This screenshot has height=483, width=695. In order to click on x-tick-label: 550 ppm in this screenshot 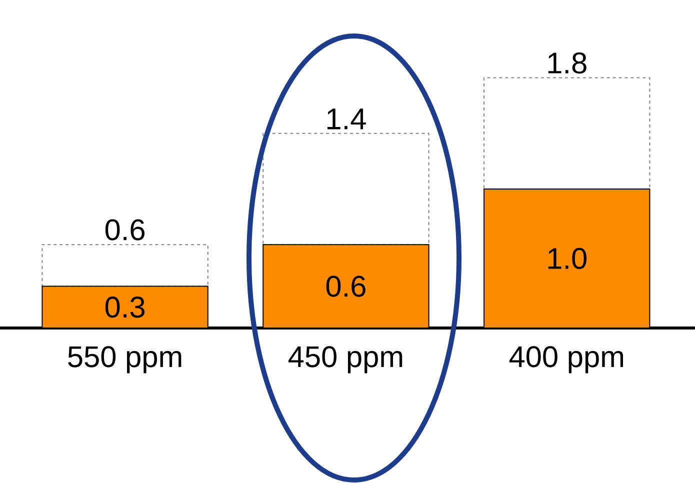, I will do `click(125, 360)`.